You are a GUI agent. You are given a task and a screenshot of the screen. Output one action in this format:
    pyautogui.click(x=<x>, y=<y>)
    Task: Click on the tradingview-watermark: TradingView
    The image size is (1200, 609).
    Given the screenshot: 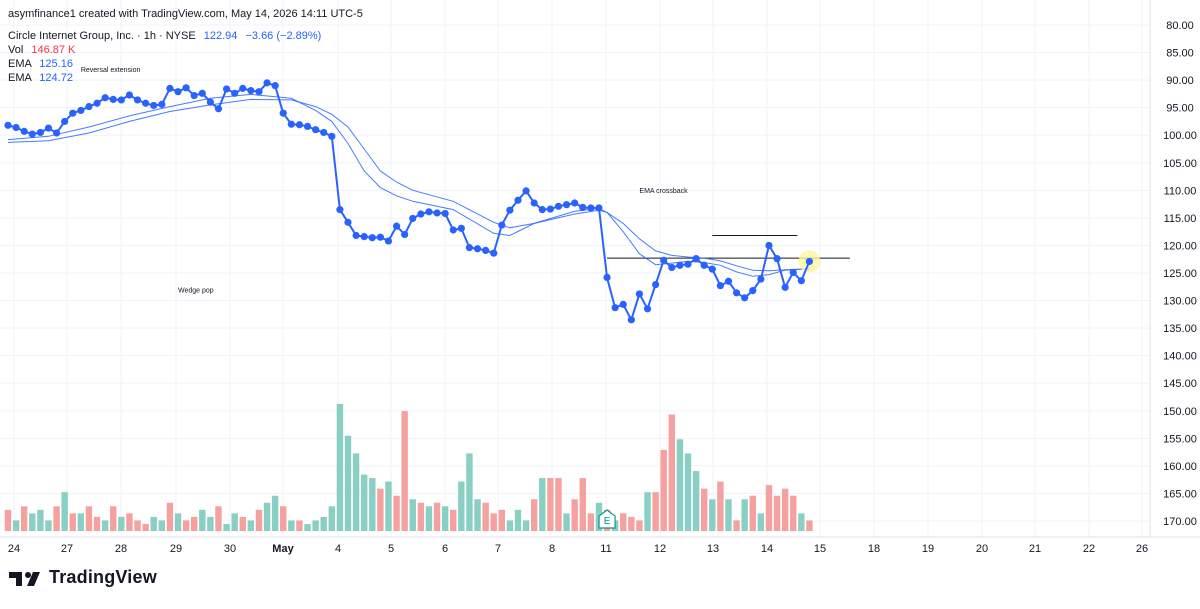 What is the action you would take?
    pyautogui.click(x=83, y=577)
    